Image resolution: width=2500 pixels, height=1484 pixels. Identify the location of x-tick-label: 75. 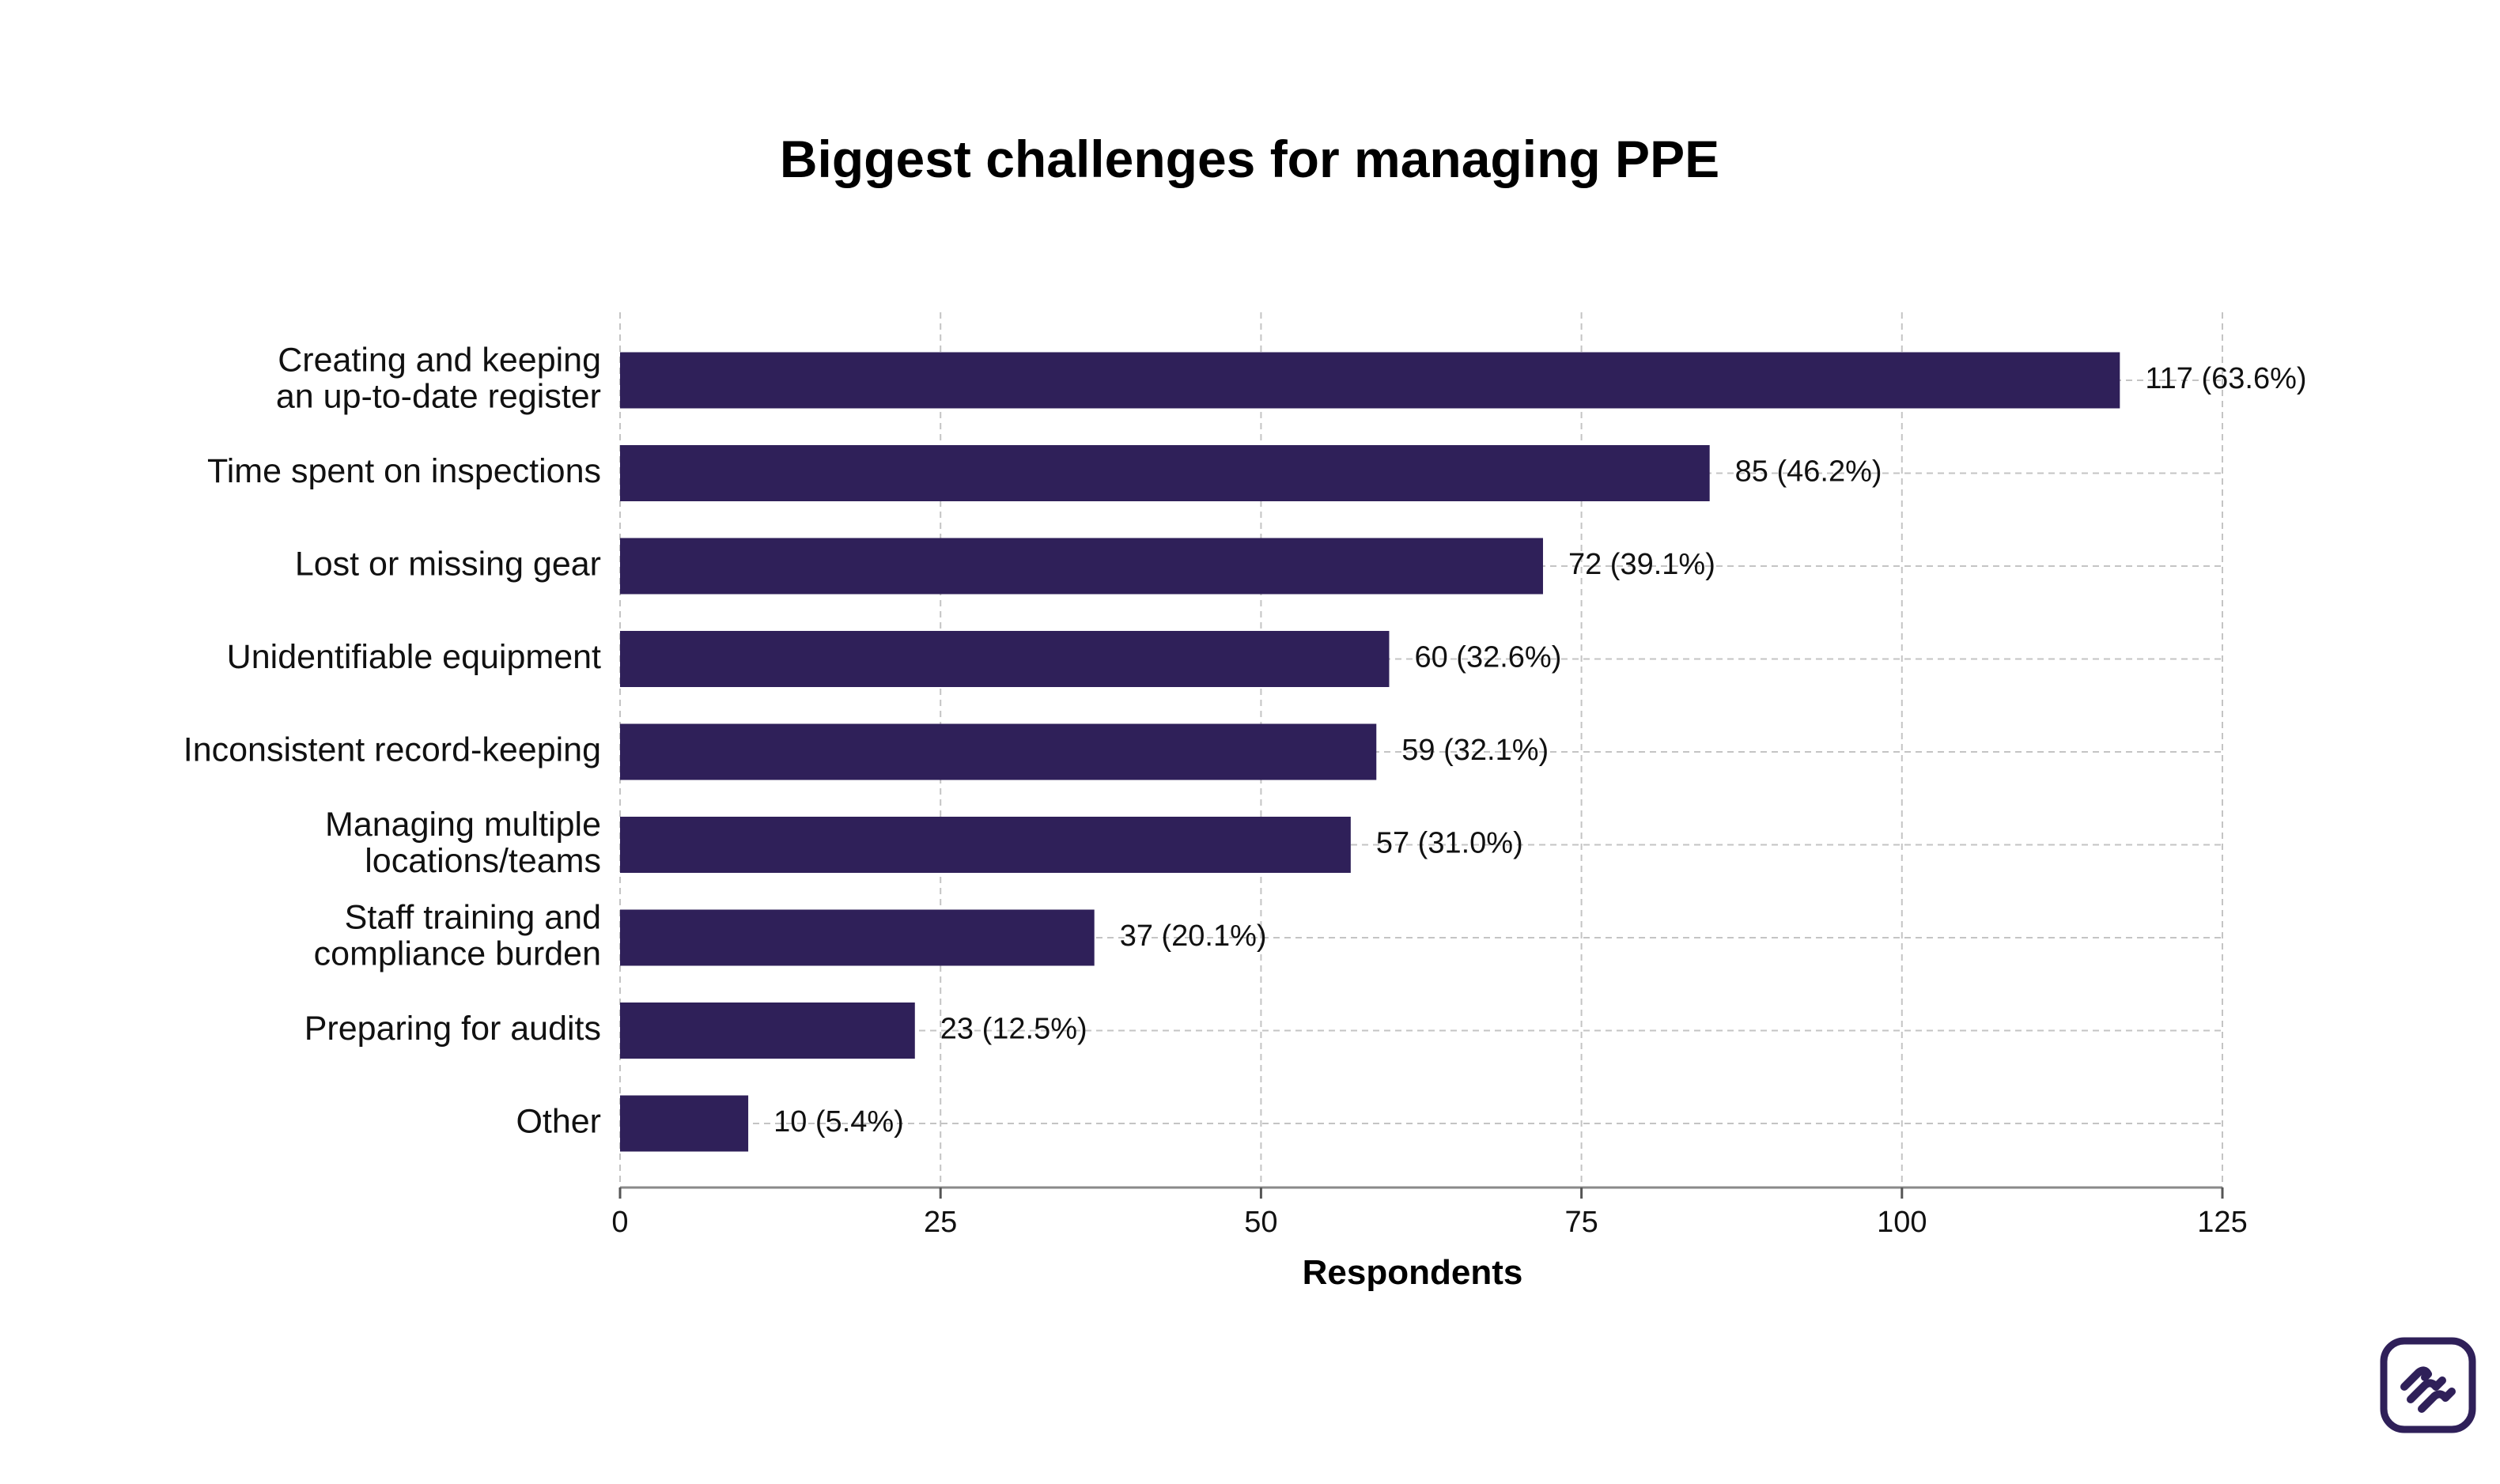
(1581, 1222).